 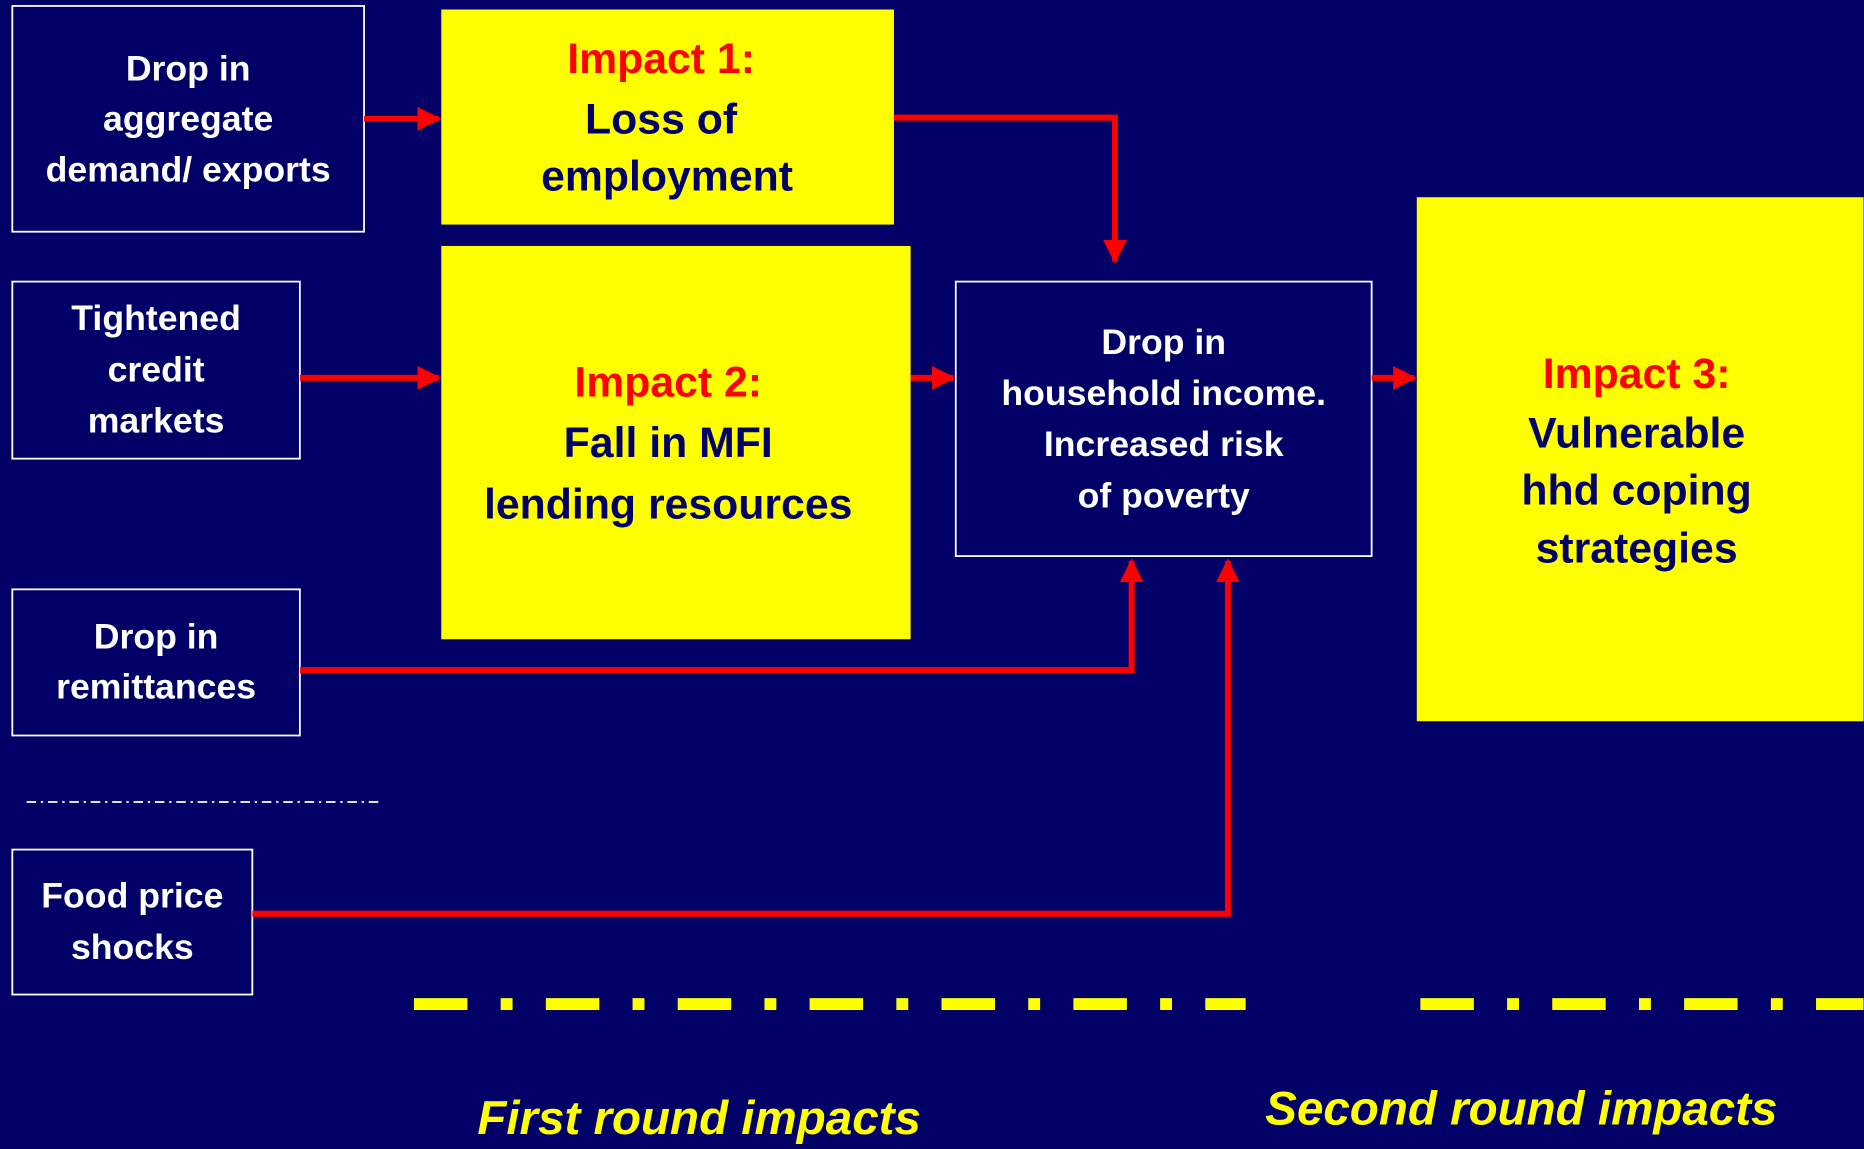 I want to click on heading: Impact 1:, so click(x=661, y=59).